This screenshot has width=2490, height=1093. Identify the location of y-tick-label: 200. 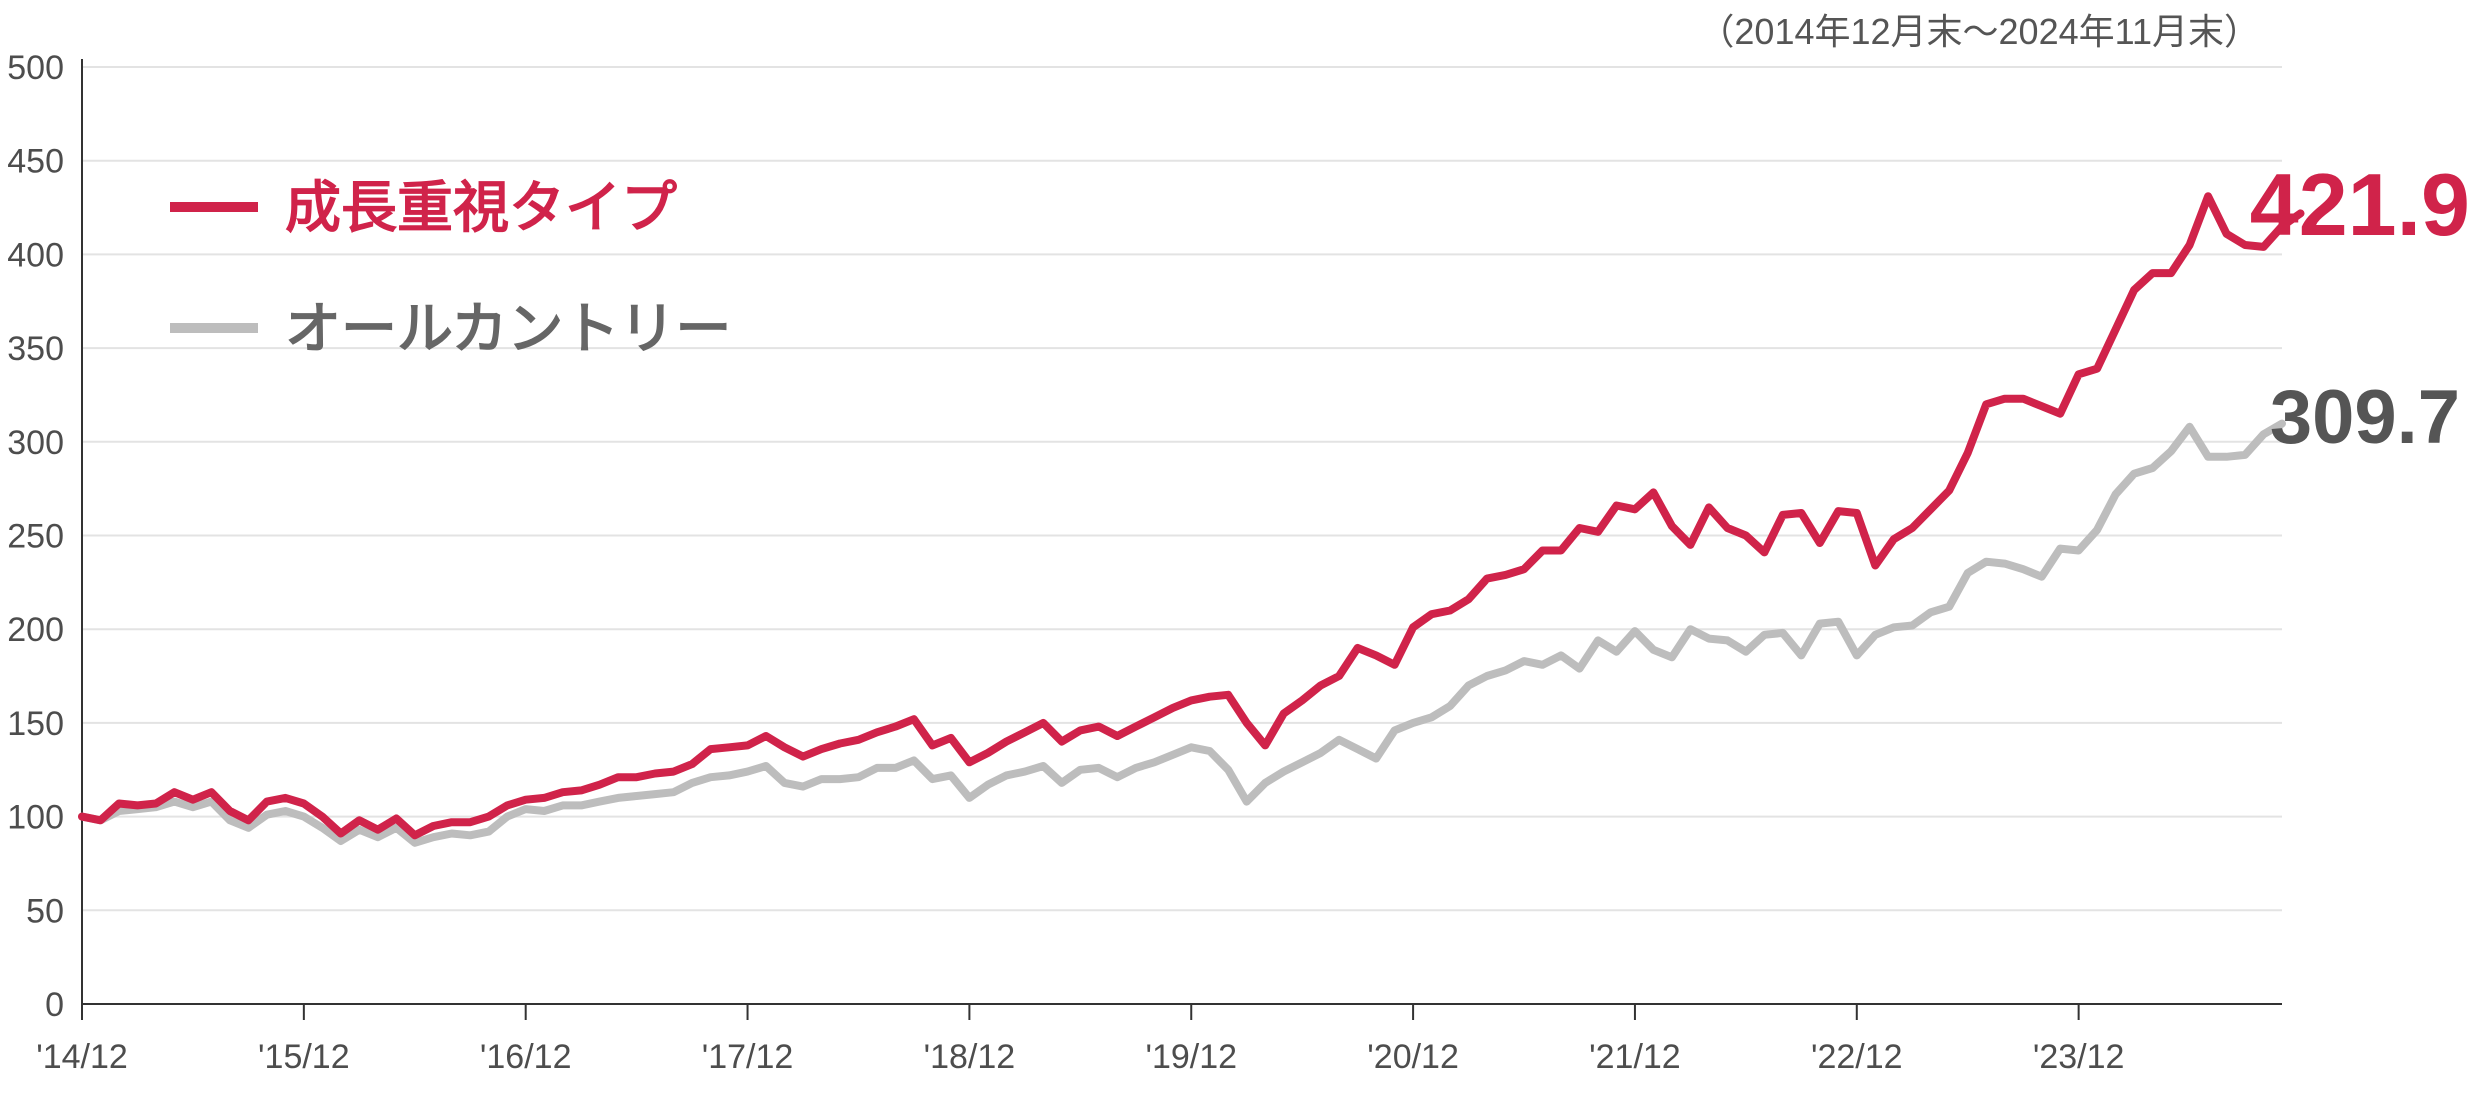
(35, 630).